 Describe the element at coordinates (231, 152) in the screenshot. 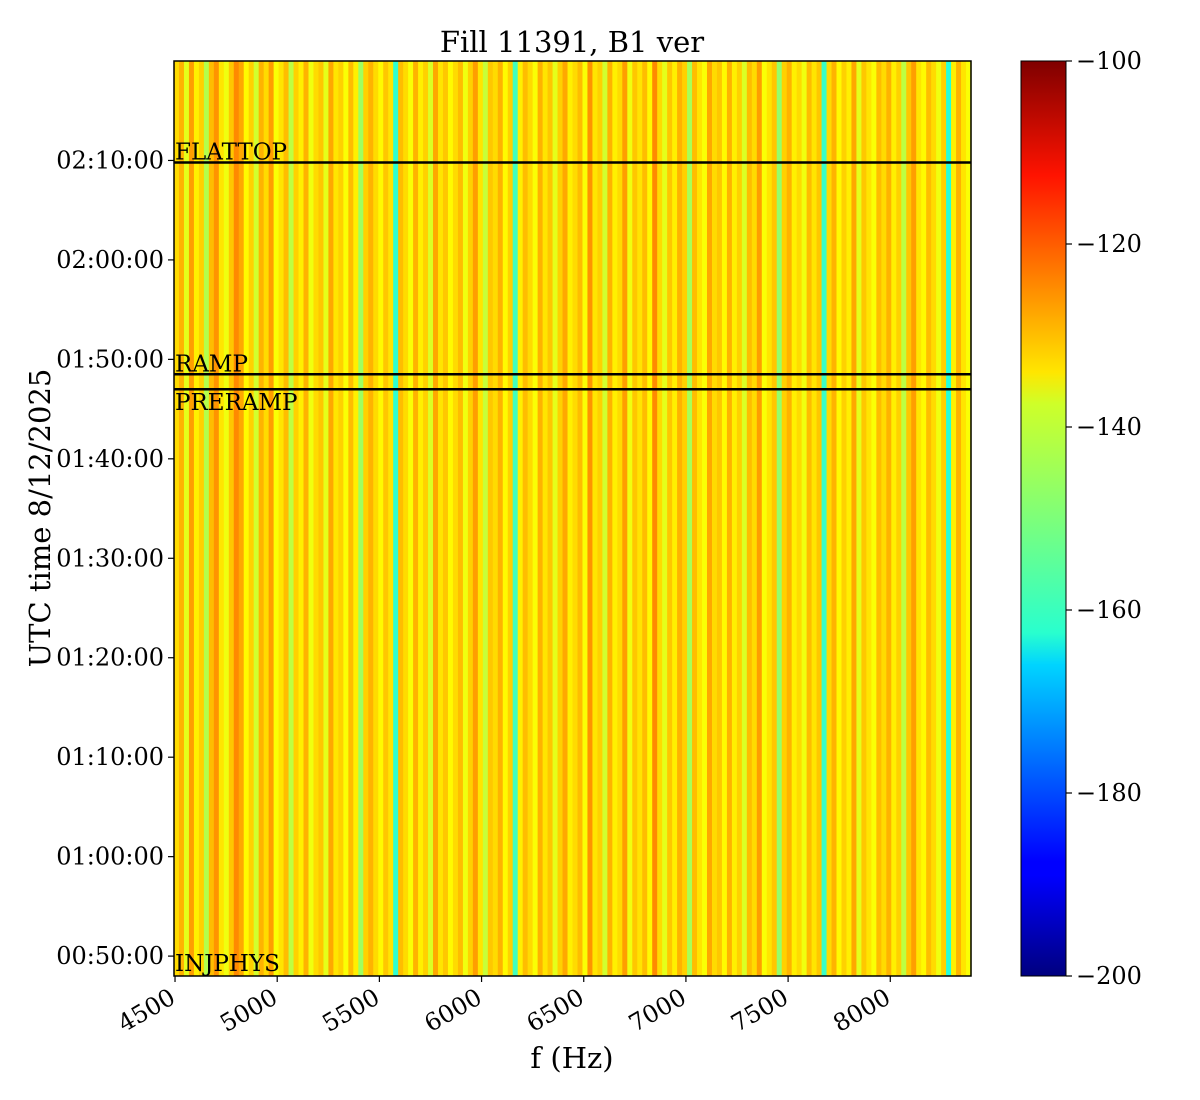

I see `marker-label: FLATTOP` at that location.